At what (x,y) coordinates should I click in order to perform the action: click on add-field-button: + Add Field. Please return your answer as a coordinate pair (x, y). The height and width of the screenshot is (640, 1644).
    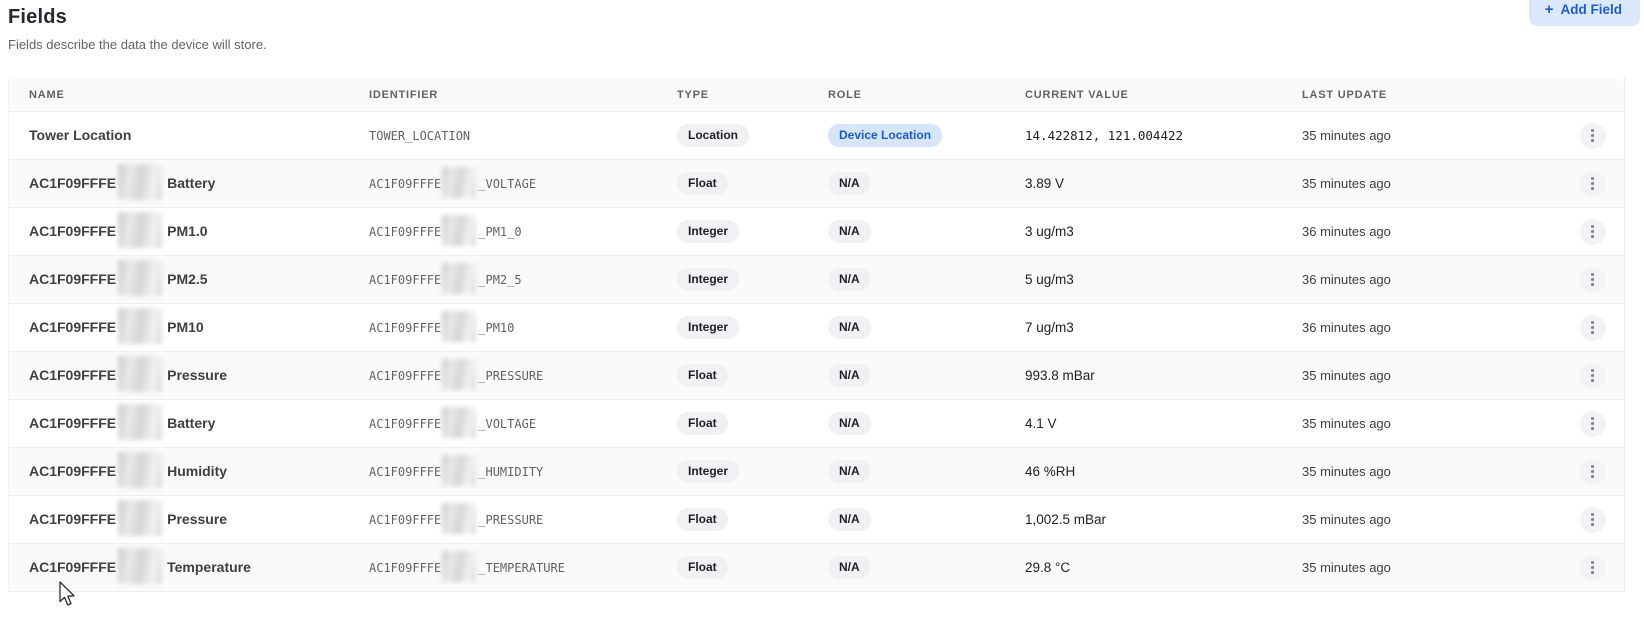
    Looking at the image, I should click on (1584, 13).